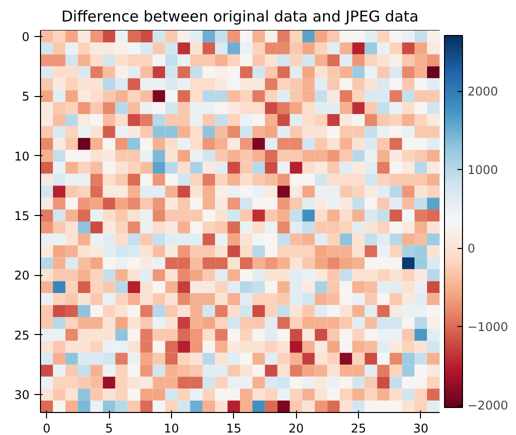  What do you see at coordinates (109, 428) in the screenshot?
I see `x-tick-label: 5` at bounding box center [109, 428].